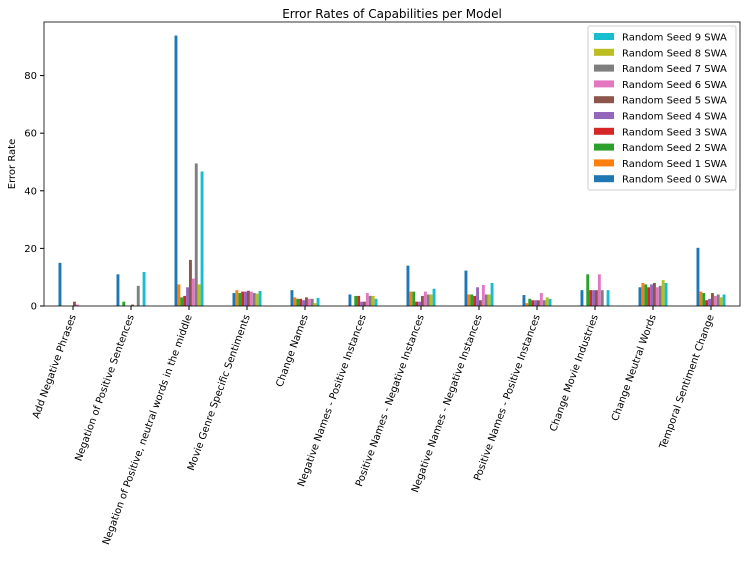  I want to click on legend-label: Random Seed 5 SWA, so click(674, 101).